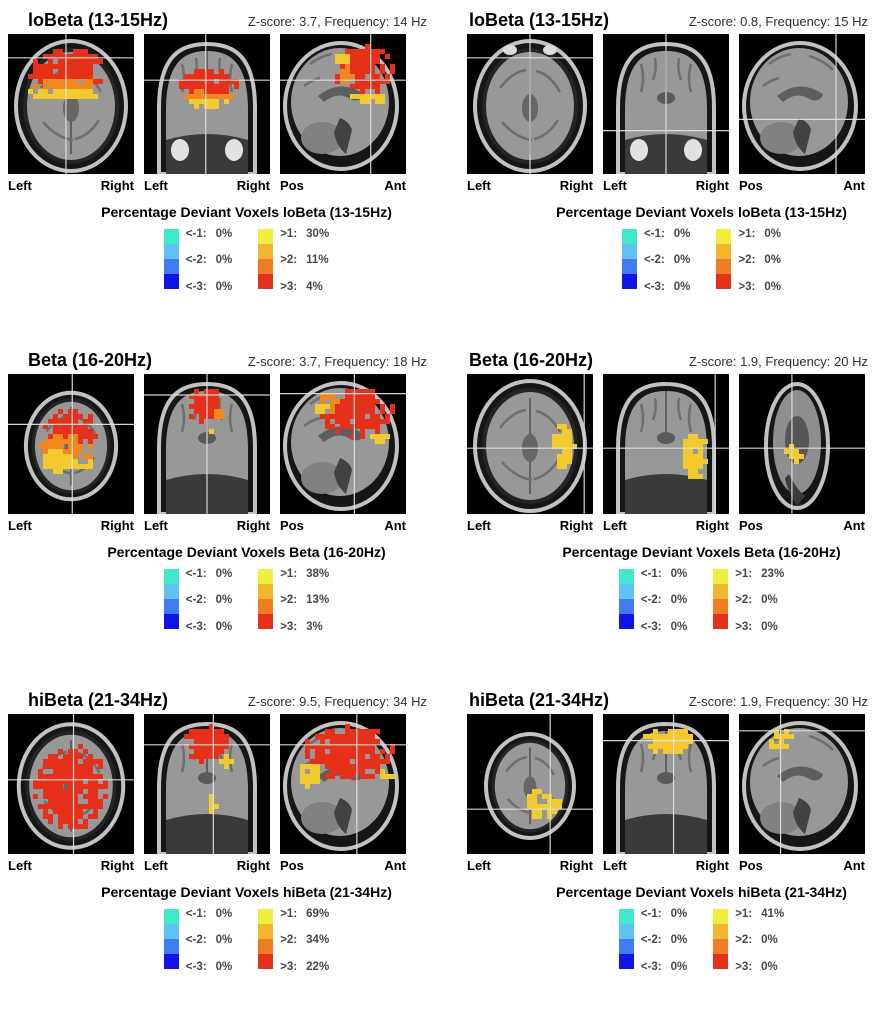 The image size is (882, 1024). I want to click on legend-row: >3: 3%, so click(301, 626).